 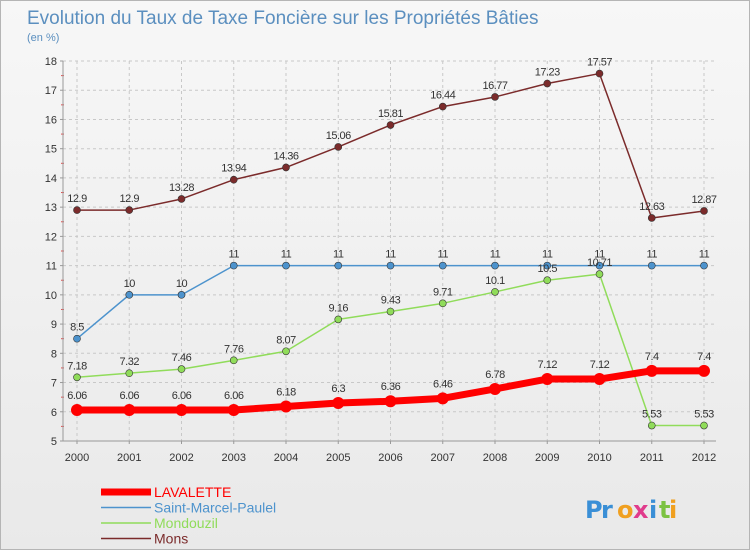 What do you see at coordinates (599, 63) in the screenshot?
I see `data-label: 17.57` at bounding box center [599, 63].